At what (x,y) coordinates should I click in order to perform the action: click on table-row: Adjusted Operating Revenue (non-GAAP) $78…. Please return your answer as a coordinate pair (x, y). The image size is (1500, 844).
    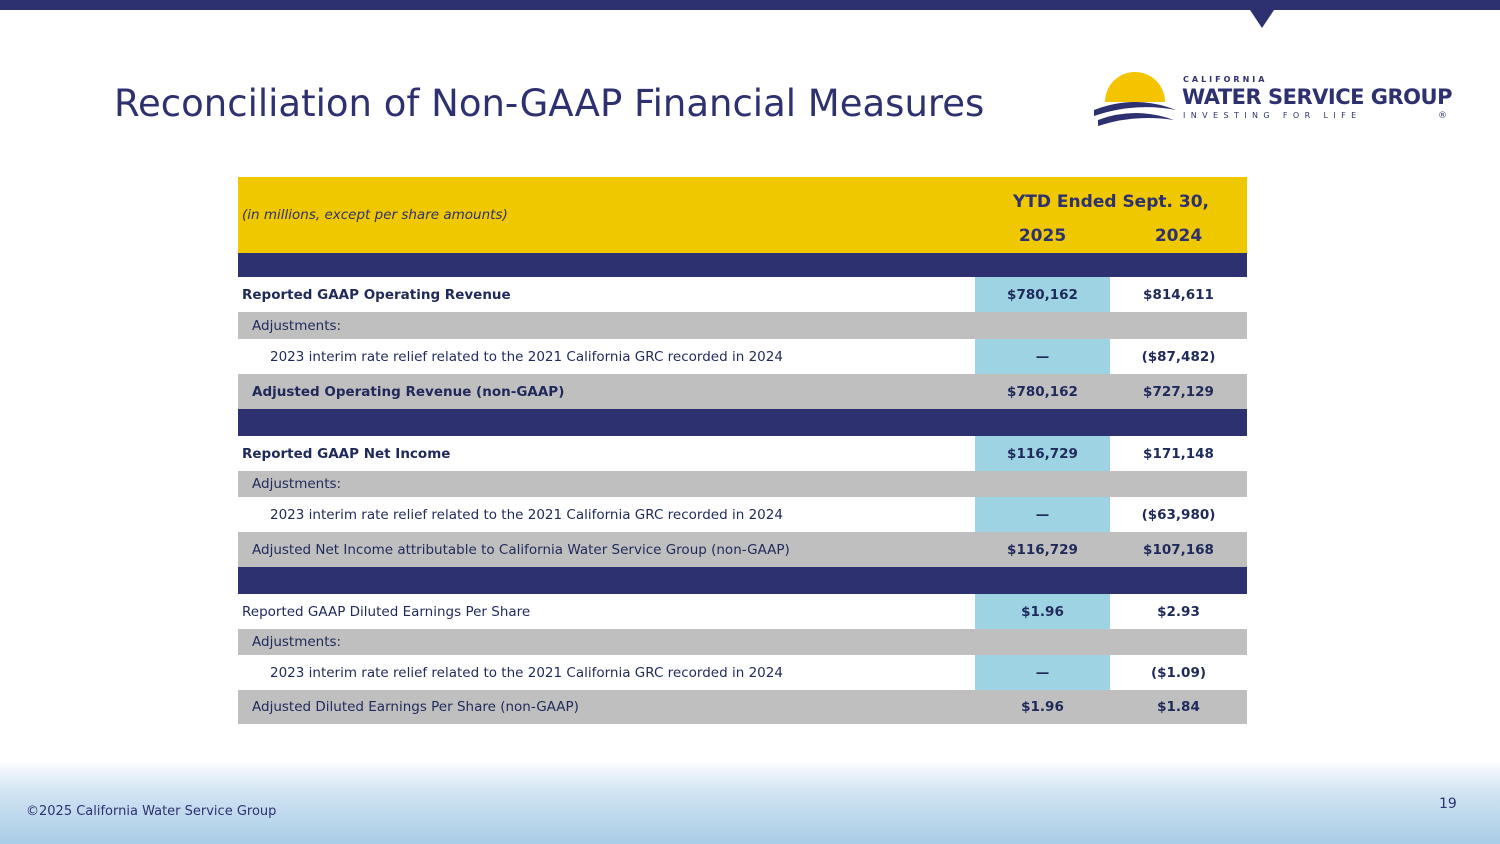
    Looking at the image, I should click on (742, 391).